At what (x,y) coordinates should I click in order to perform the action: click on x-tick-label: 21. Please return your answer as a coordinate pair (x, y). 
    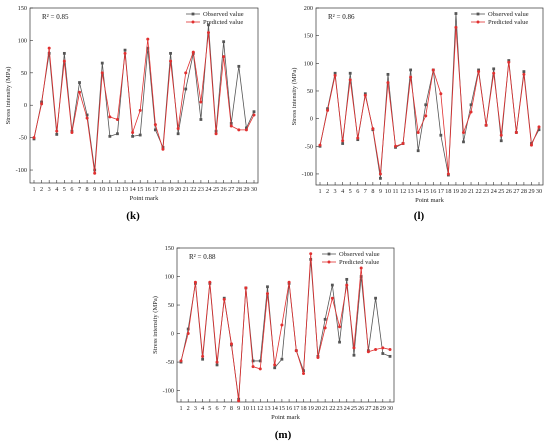
    Looking at the image, I should click on (471, 191).